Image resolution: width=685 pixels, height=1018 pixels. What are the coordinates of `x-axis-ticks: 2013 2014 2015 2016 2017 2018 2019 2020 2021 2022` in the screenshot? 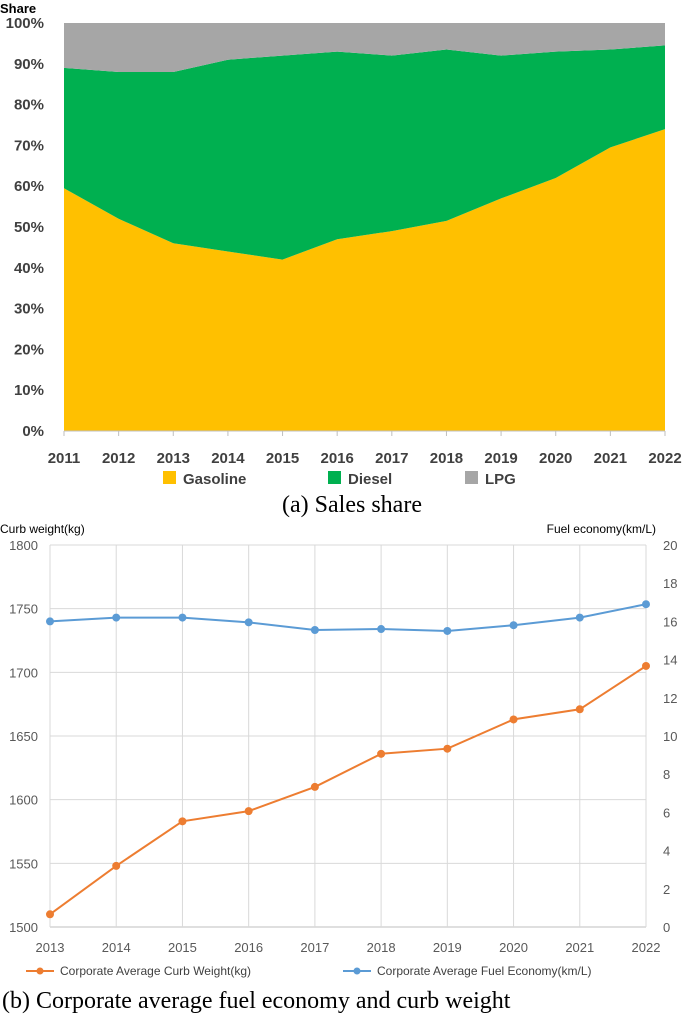 It's located at (348, 947).